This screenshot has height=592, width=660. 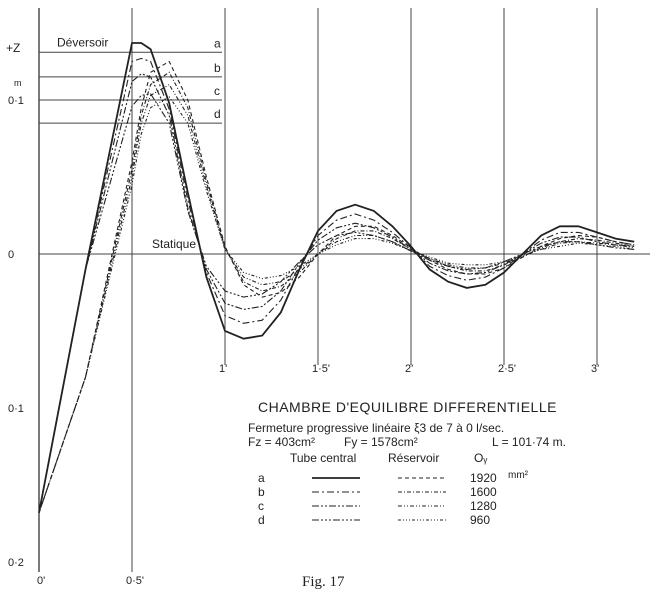 What do you see at coordinates (595, 369) in the screenshot?
I see `x-tick-label: 3'` at bounding box center [595, 369].